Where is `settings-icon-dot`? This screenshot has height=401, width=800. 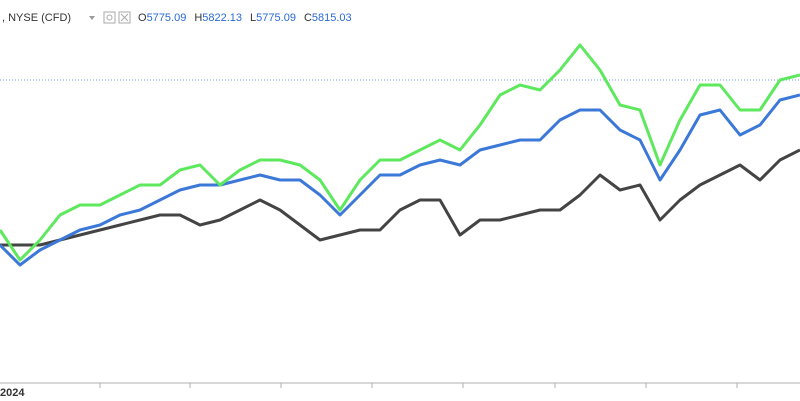
settings-icon-dot is located at coordinates (109, 17).